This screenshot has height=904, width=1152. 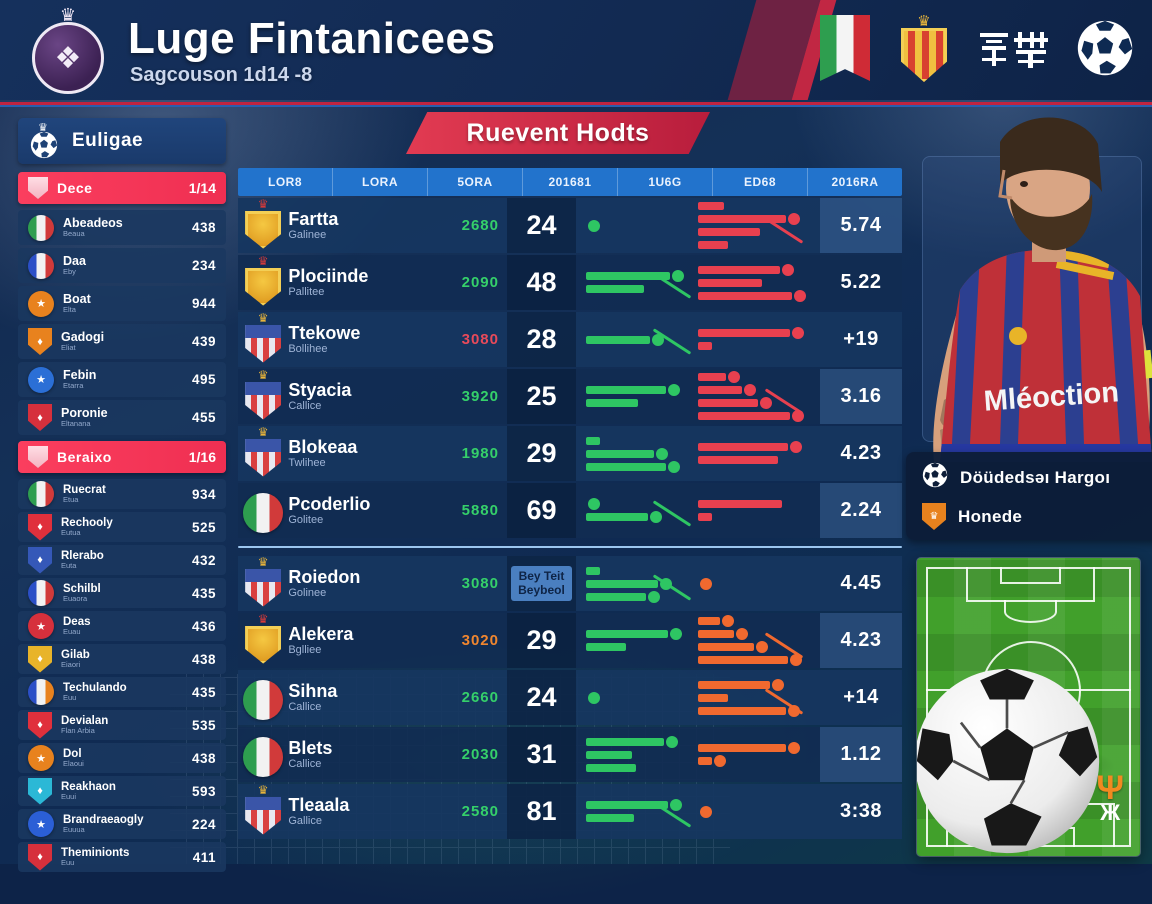 I want to click on sidebar-team-row: Techulando Euu 435, so click(x=122, y=692).